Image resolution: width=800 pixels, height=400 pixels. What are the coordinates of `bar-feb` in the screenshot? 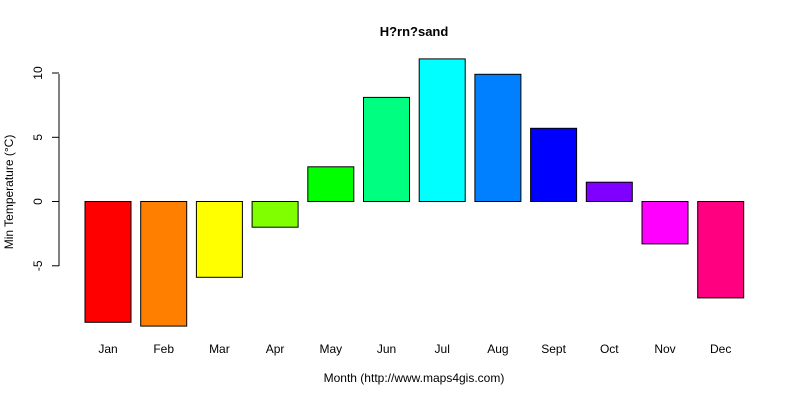 It's located at (164, 264).